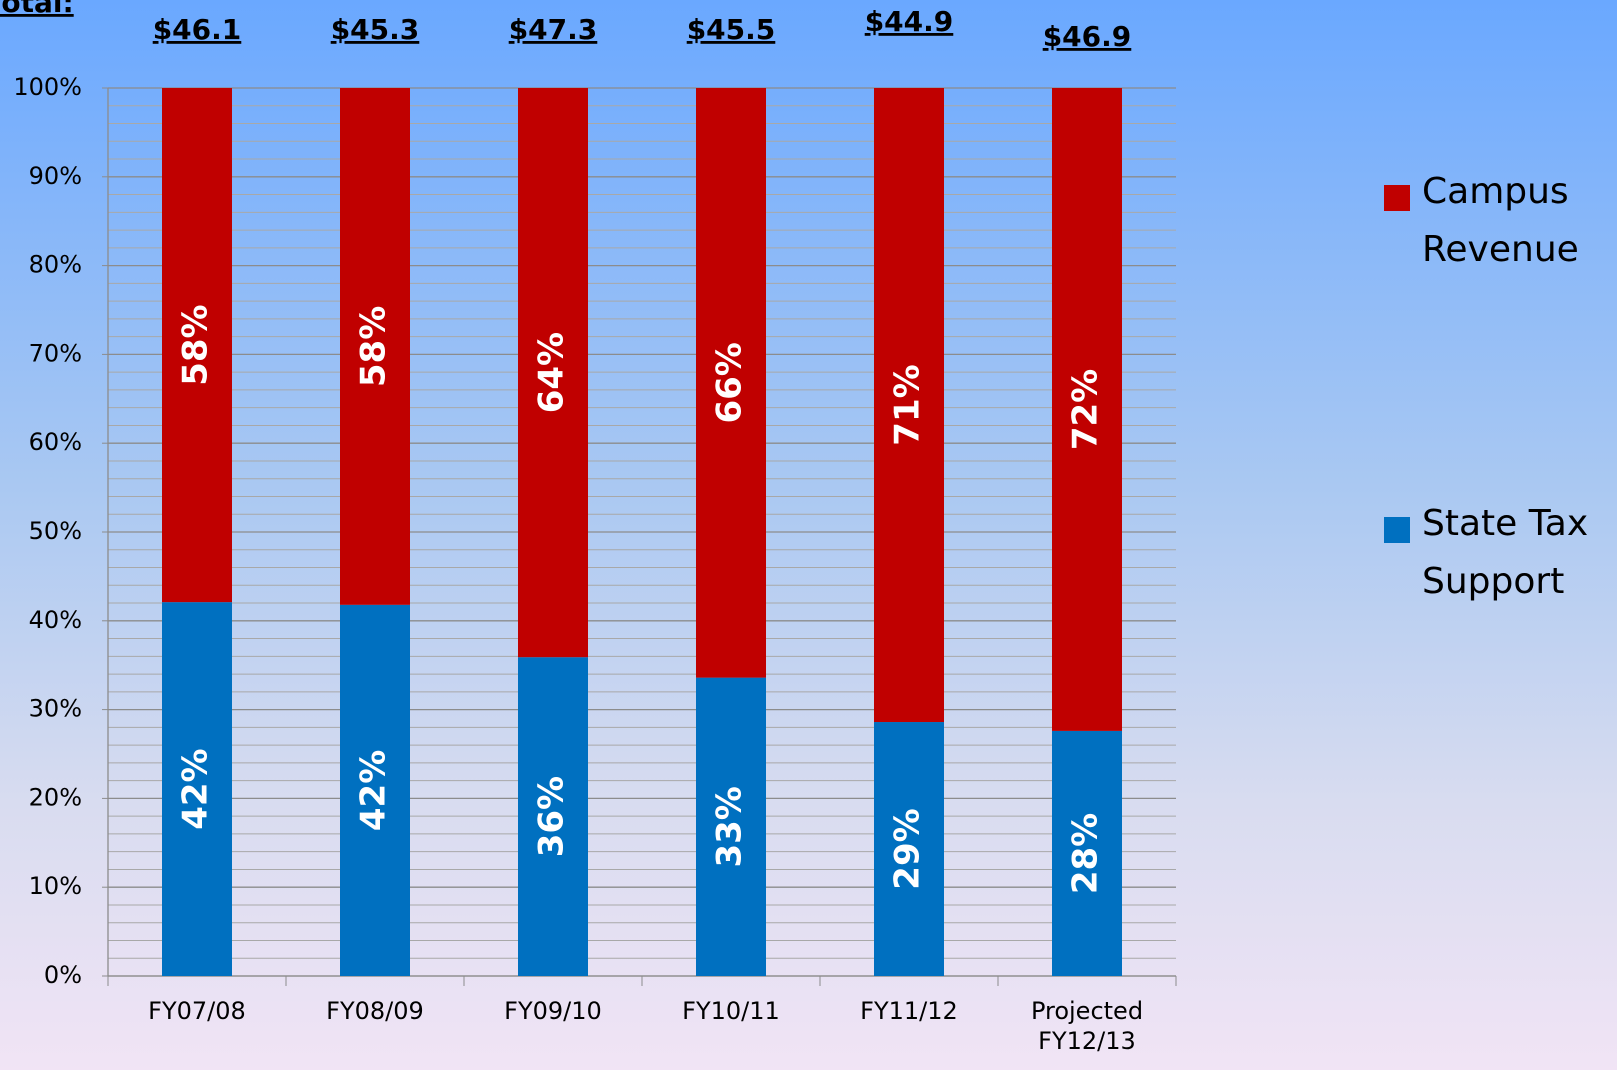 The width and height of the screenshot is (1617, 1070). Describe the element at coordinates (55, 176) in the screenshot. I see `y-tick-label: 90%` at that location.